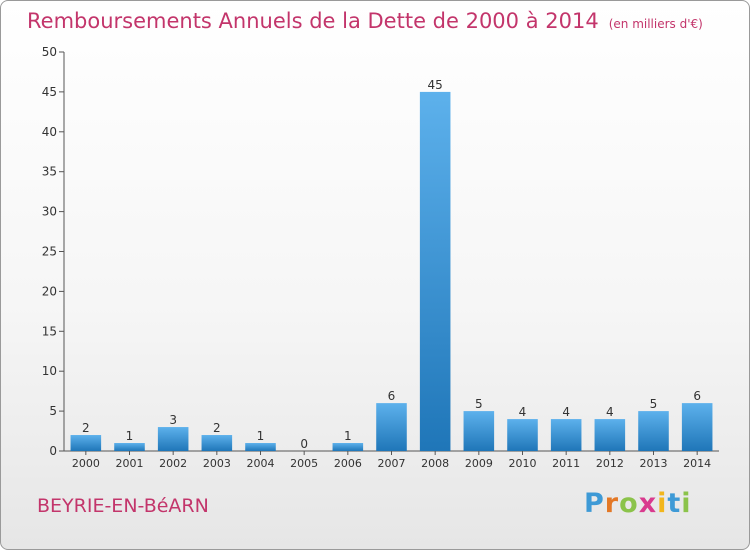 The image size is (750, 550). Describe the element at coordinates (435, 463) in the screenshot. I see `x-tick-label: 2008` at that location.